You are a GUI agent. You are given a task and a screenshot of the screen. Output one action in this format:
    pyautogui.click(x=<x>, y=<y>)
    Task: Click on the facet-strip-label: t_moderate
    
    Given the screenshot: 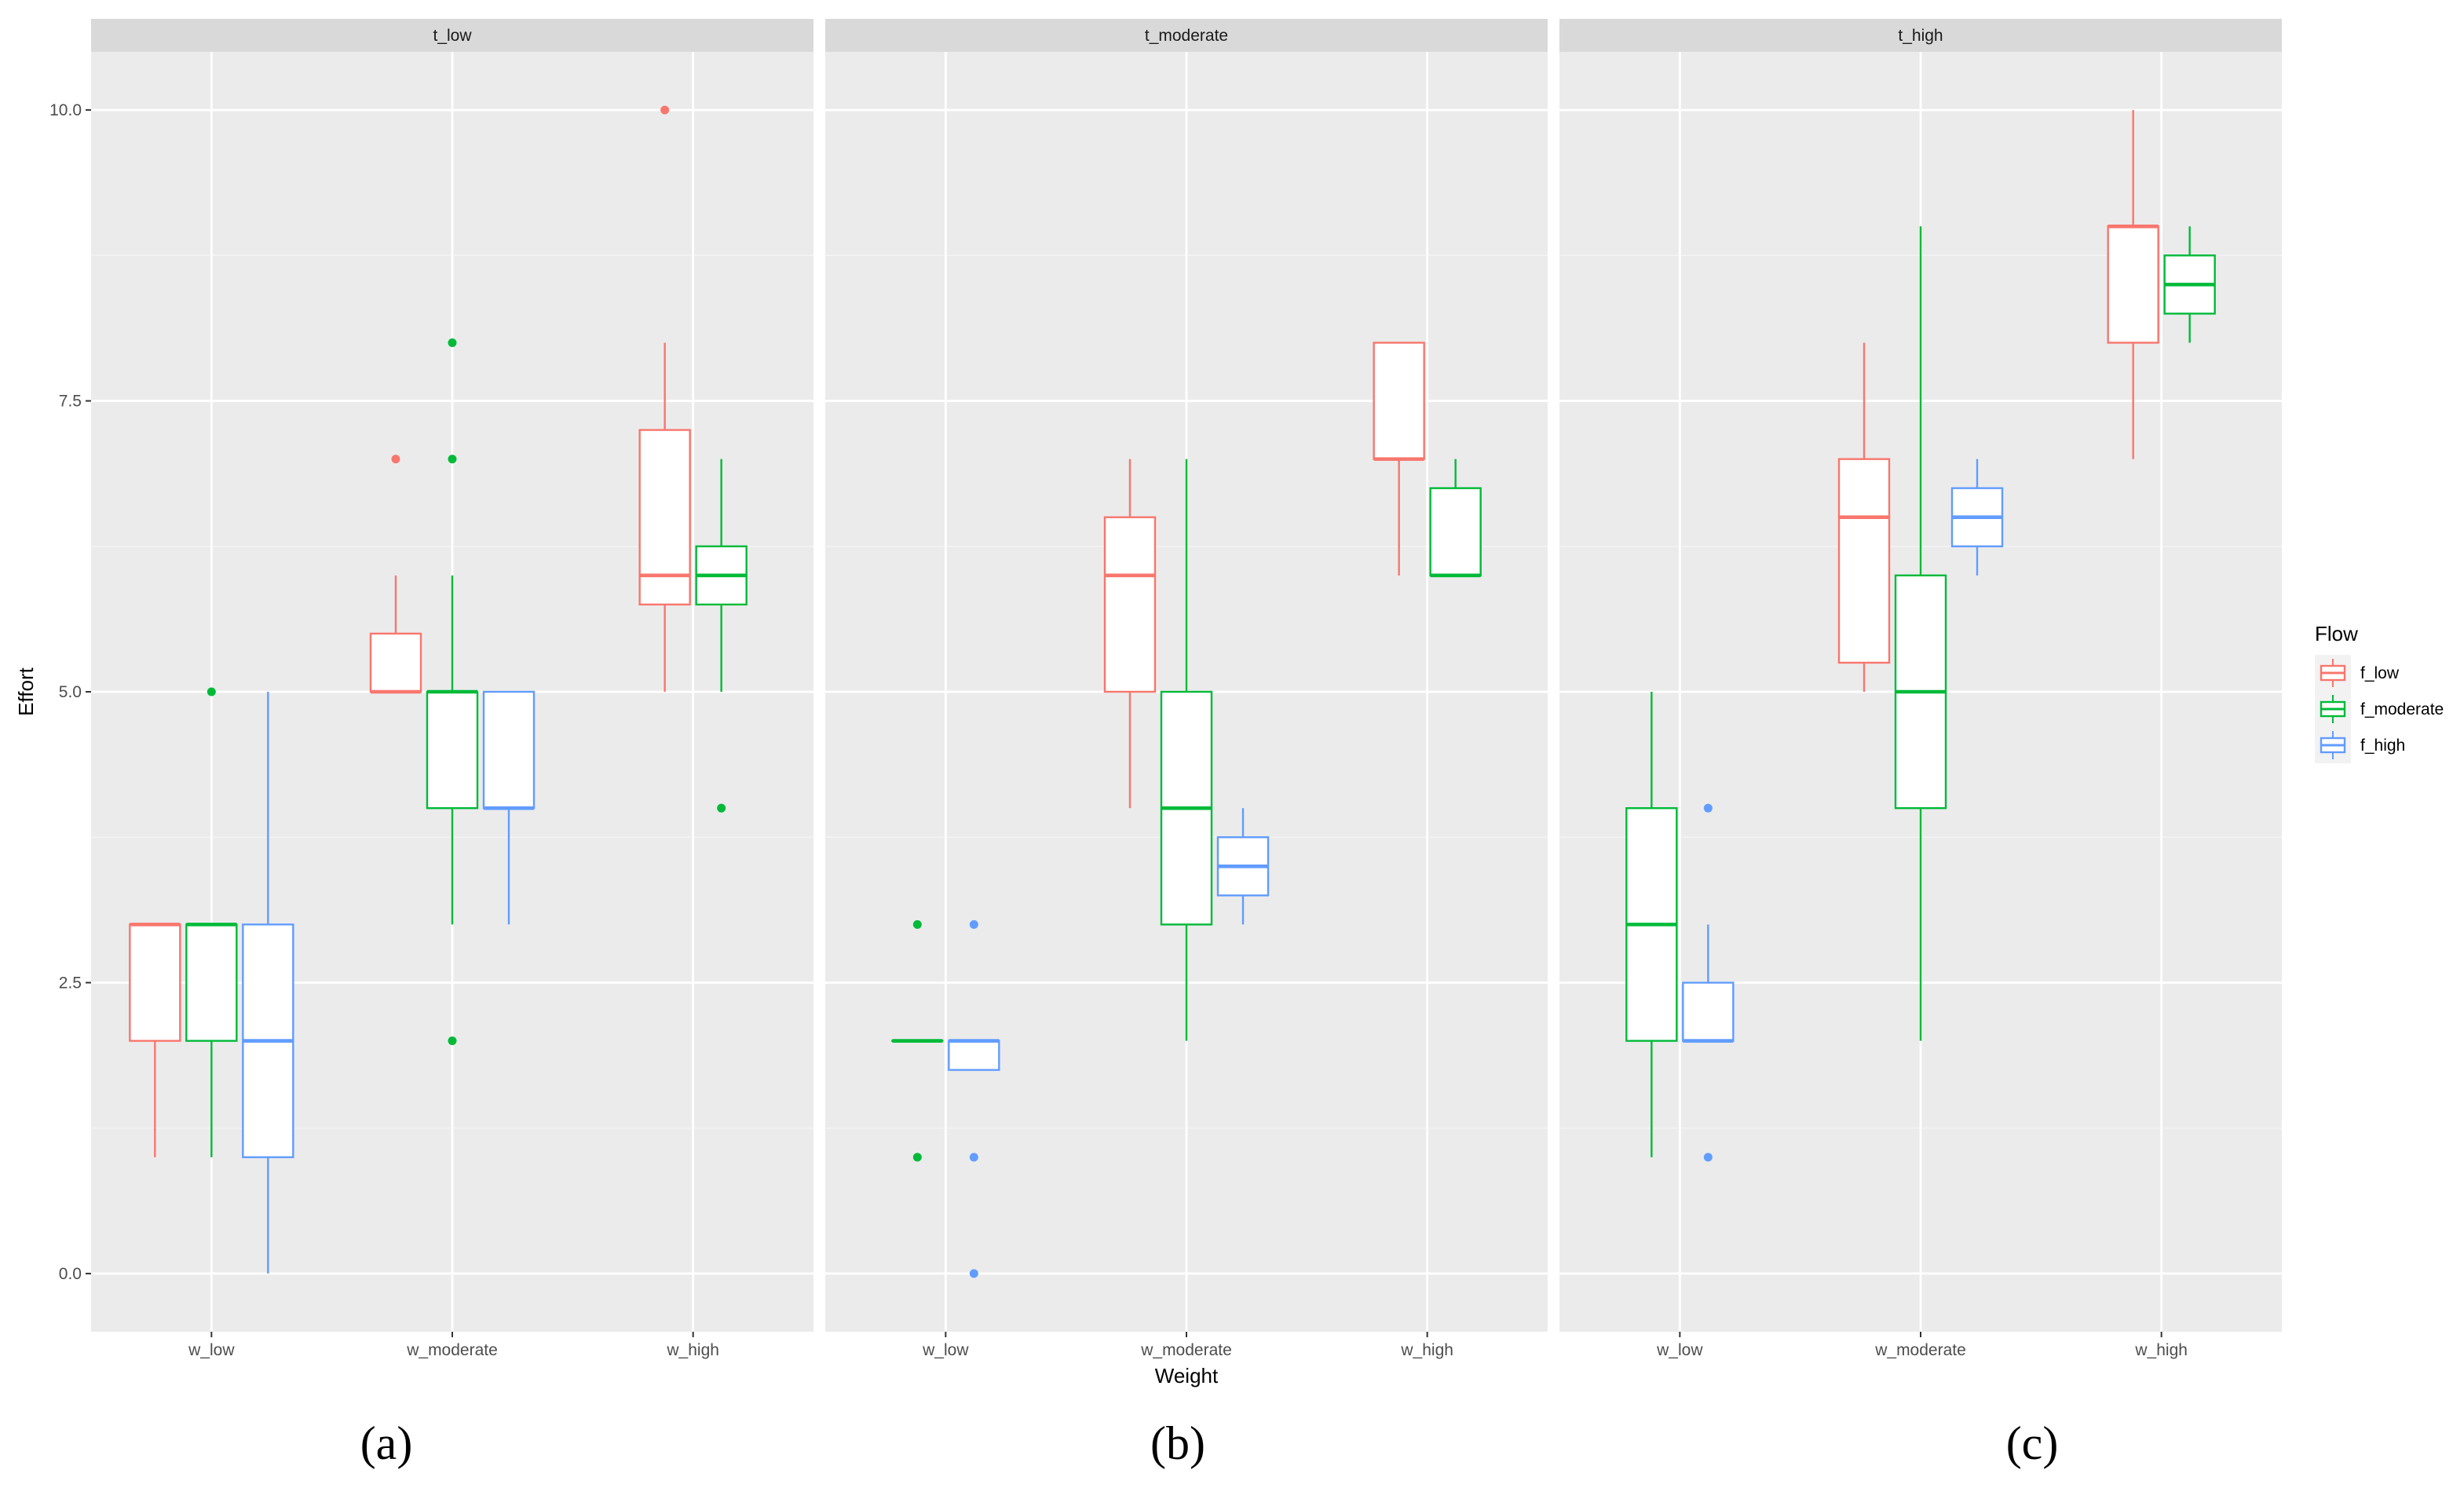 What is the action you would take?
    pyautogui.click(x=1187, y=36)
    